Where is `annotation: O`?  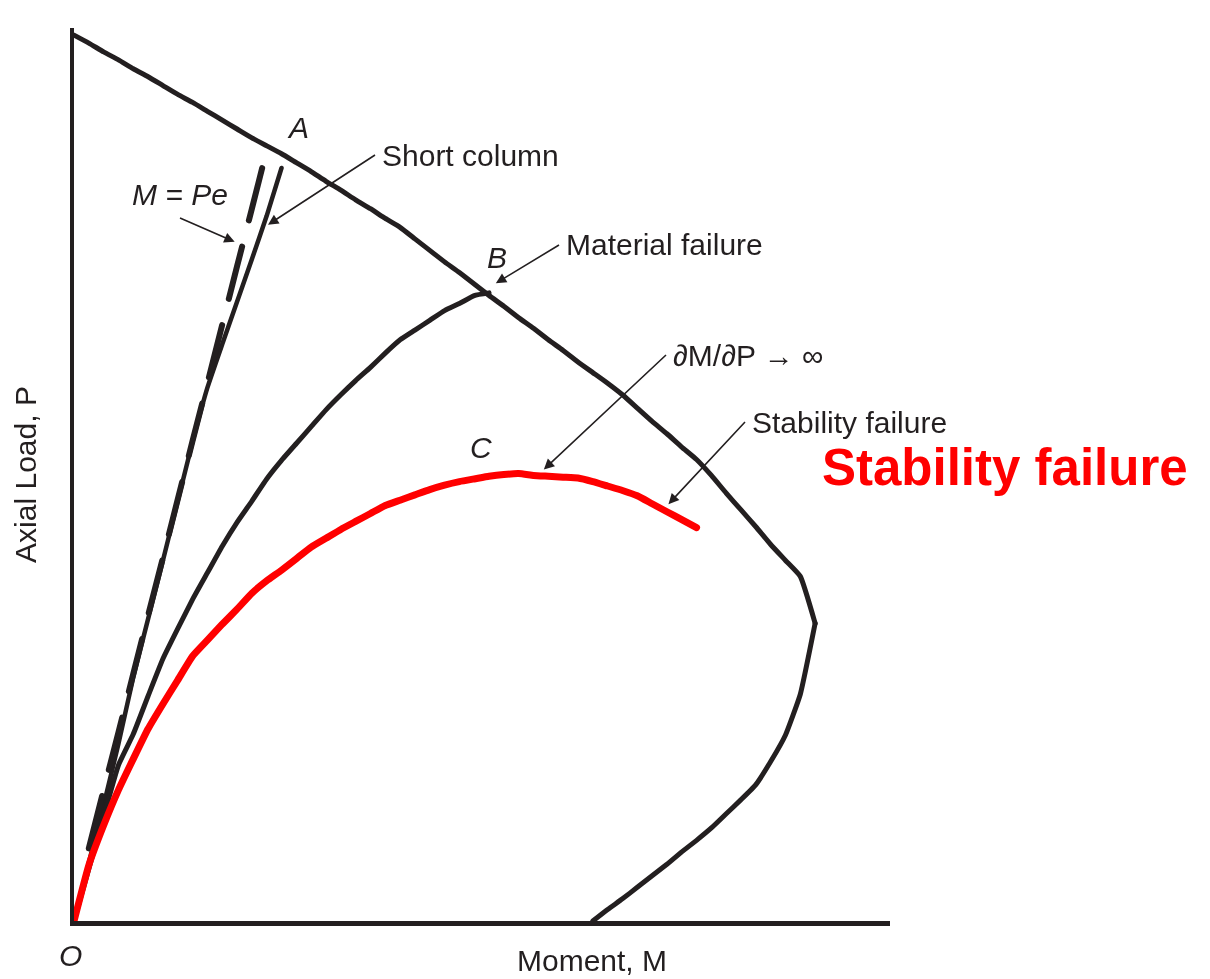
annotation: O is located at coordinates (71, 955).